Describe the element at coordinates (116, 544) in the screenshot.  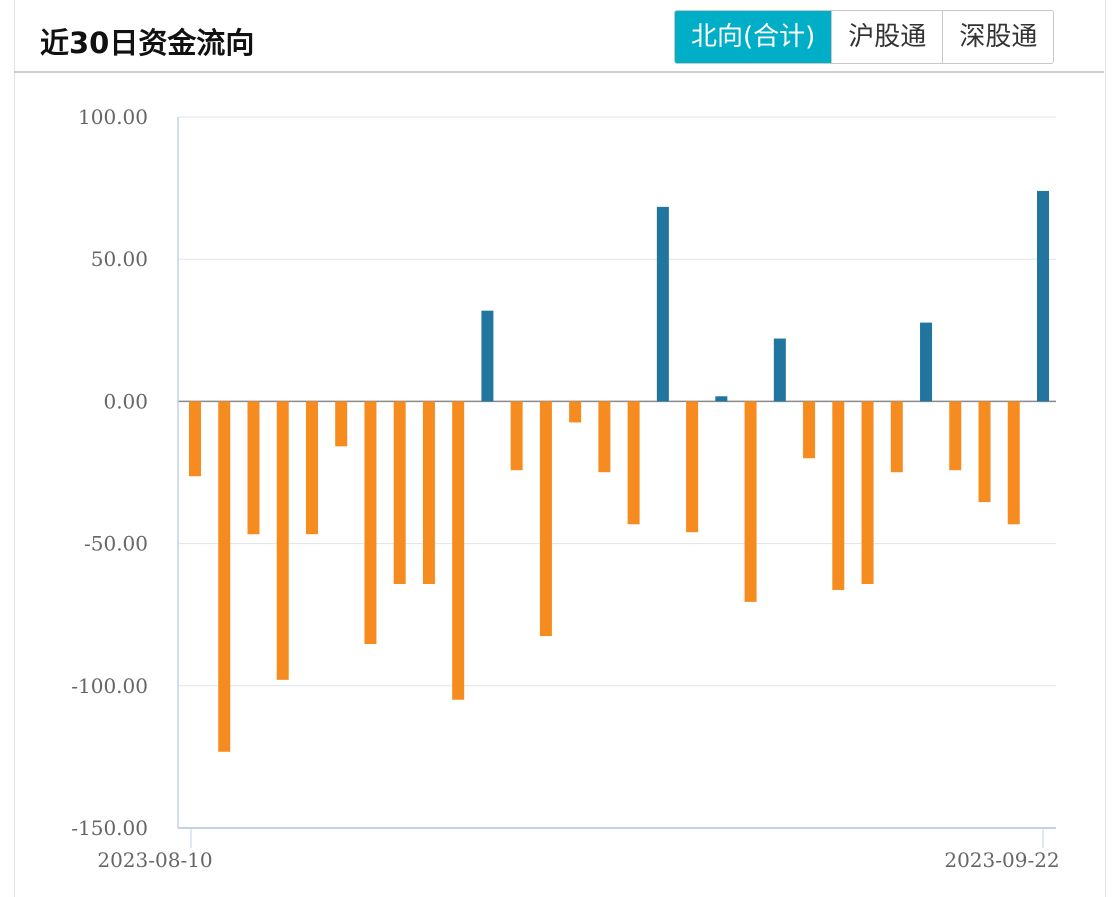
I see `y-tick-label: -50.00` at that location.